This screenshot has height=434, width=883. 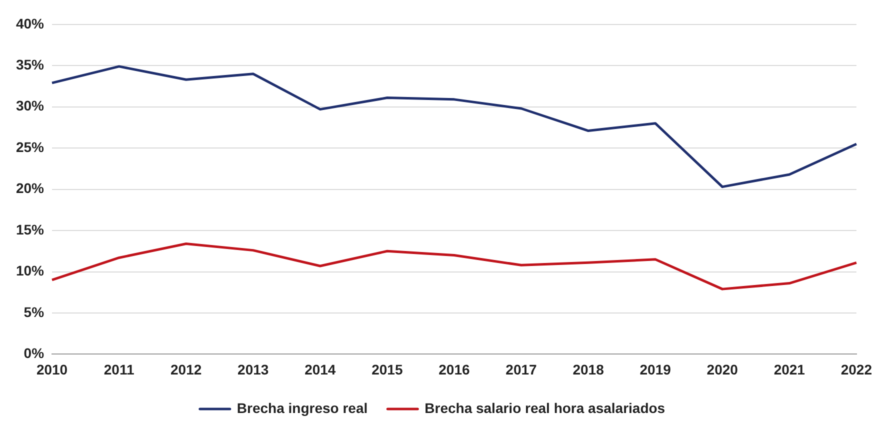 I want to click on x-tick-label: 2020, so click(x=722, y=369).